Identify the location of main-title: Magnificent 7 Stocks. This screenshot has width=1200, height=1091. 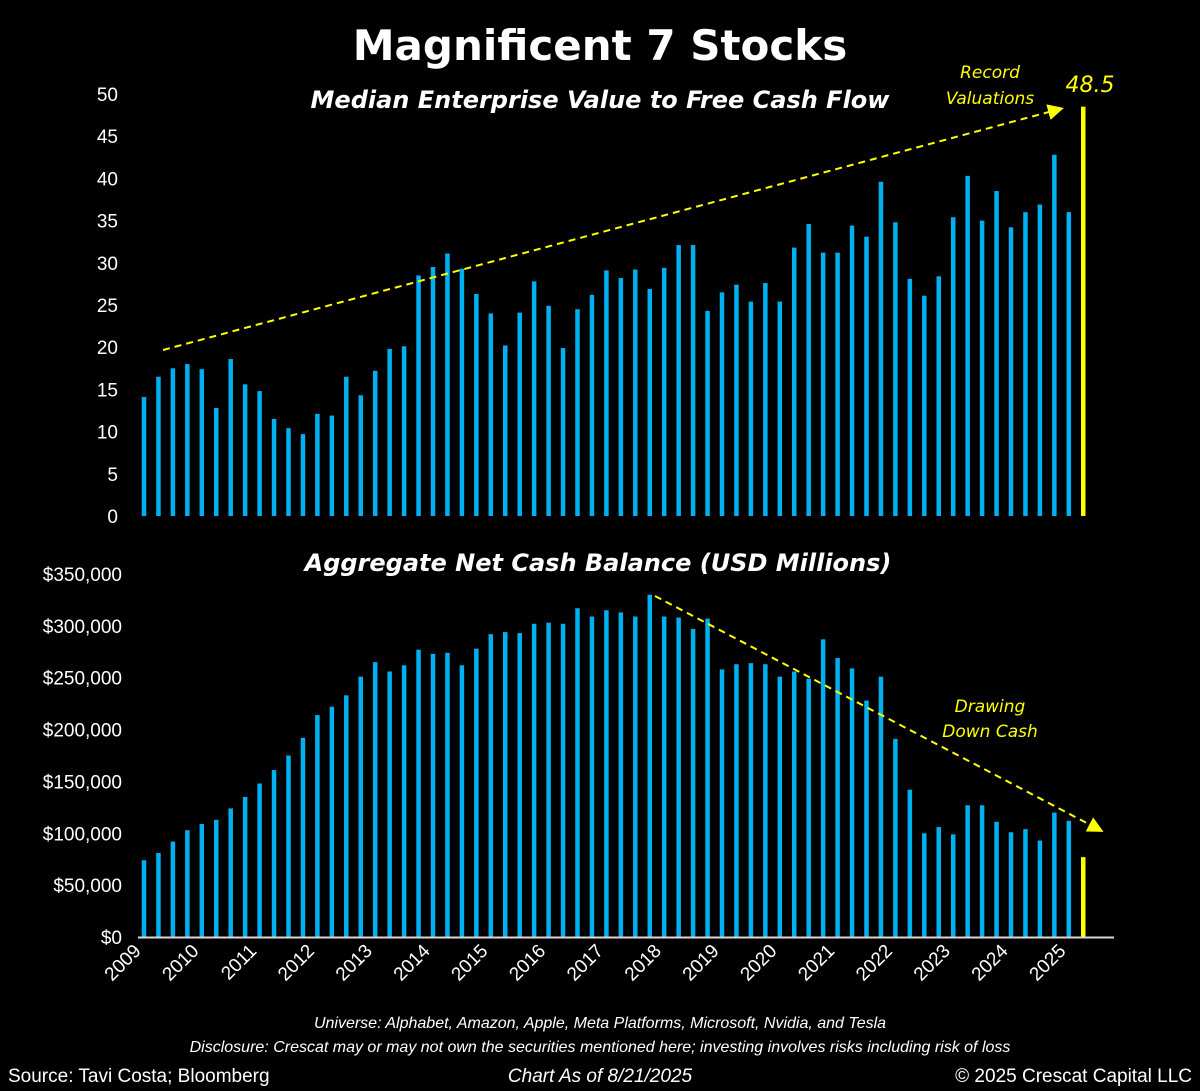
(600, 45).